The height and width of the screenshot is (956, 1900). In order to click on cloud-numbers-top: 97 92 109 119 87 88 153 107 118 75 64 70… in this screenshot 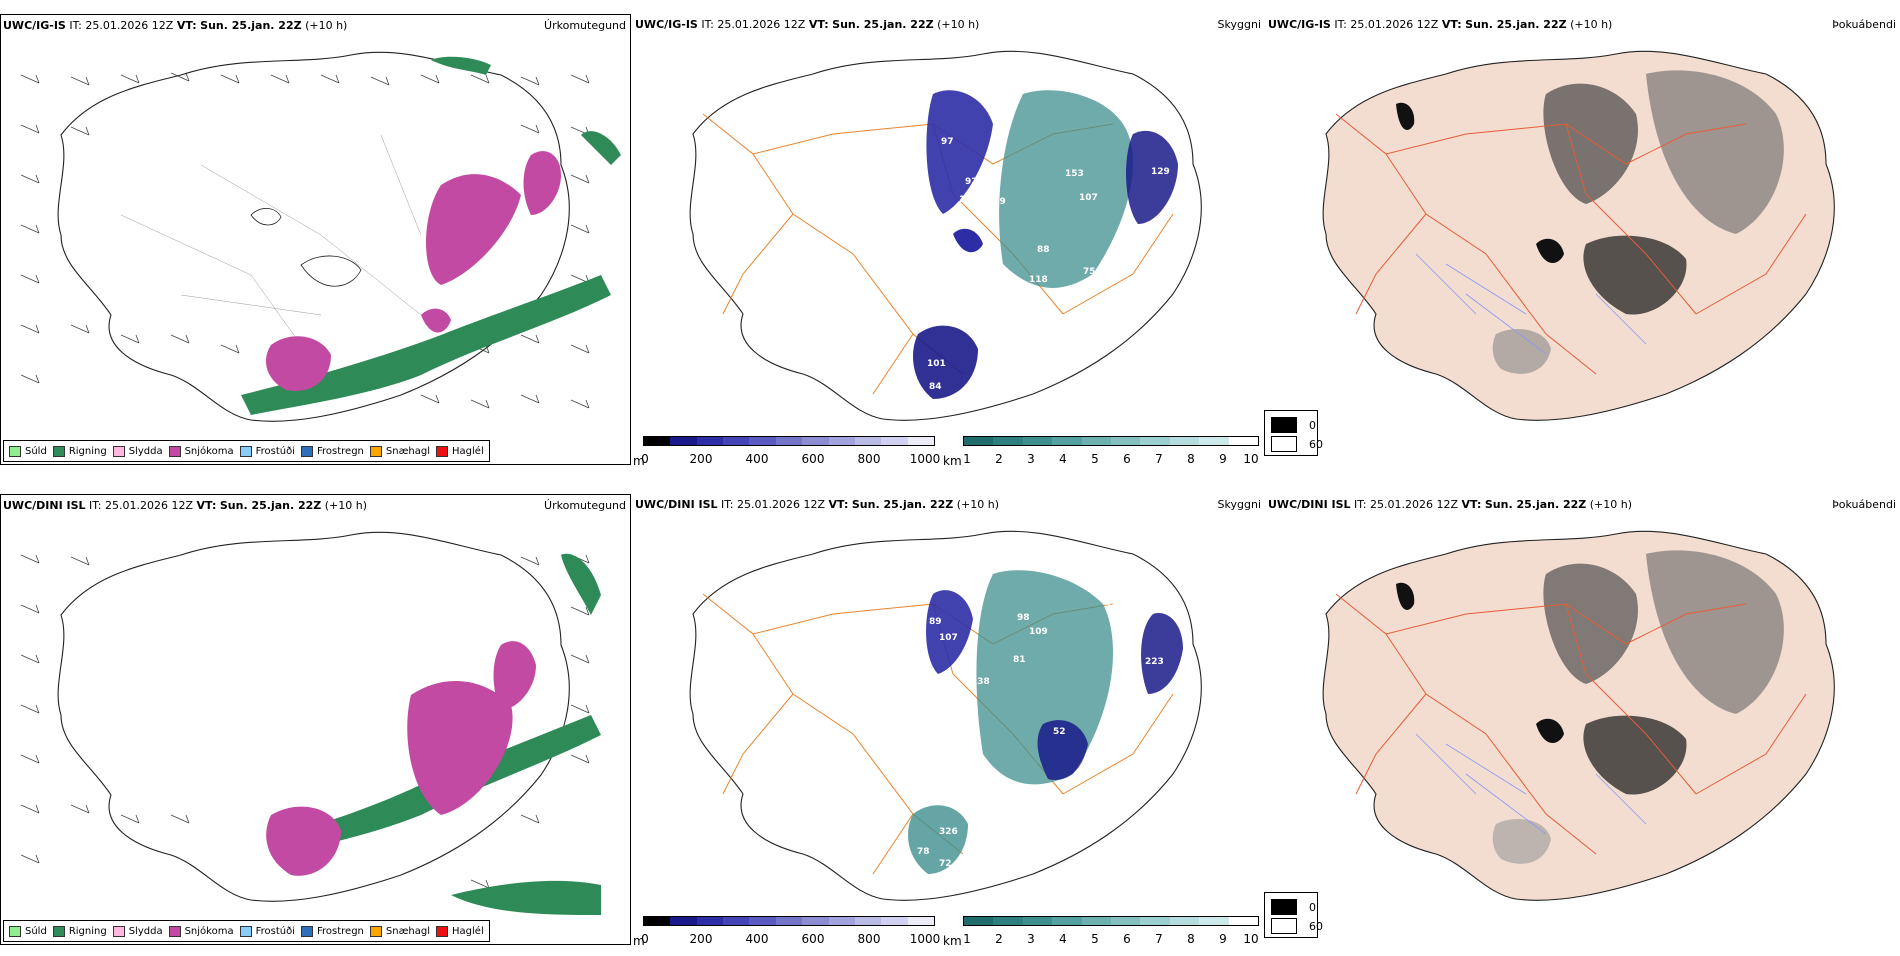, I will do `click(1048, 264)`.